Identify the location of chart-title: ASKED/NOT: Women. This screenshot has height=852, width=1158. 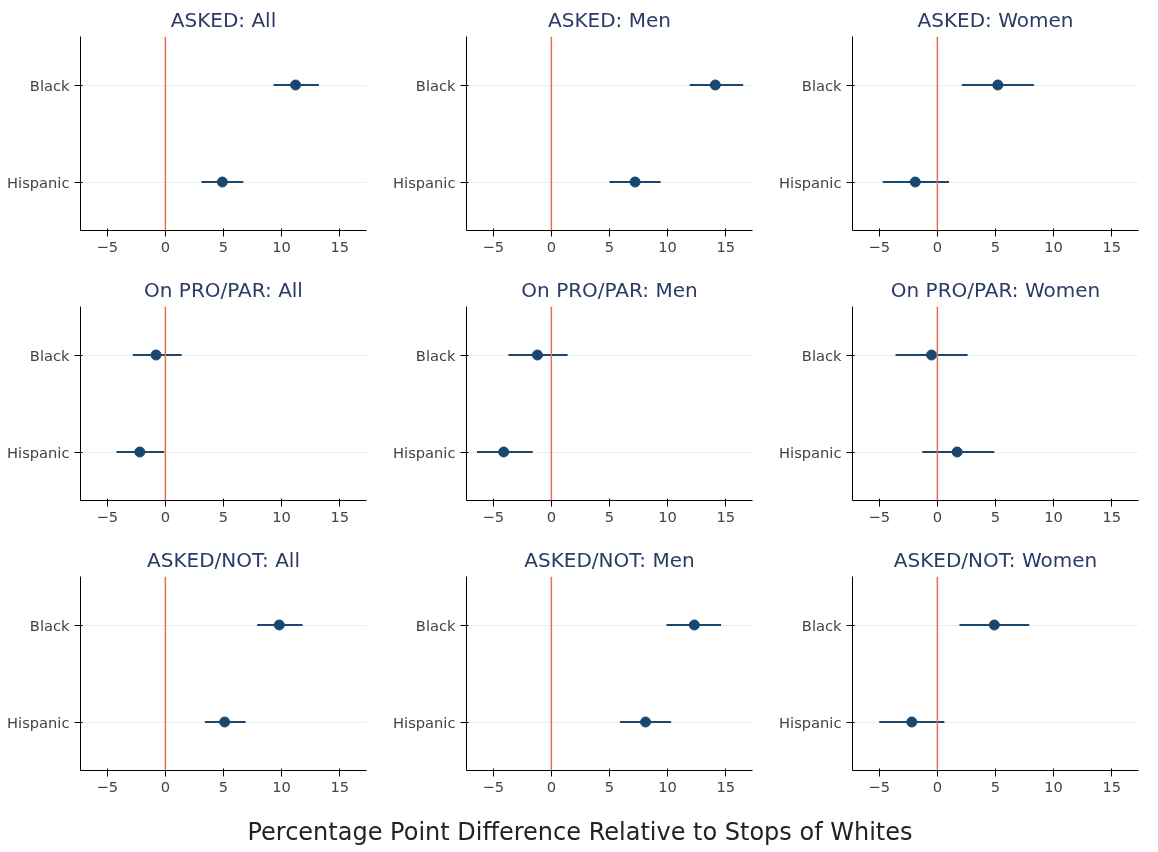
(995, 559).